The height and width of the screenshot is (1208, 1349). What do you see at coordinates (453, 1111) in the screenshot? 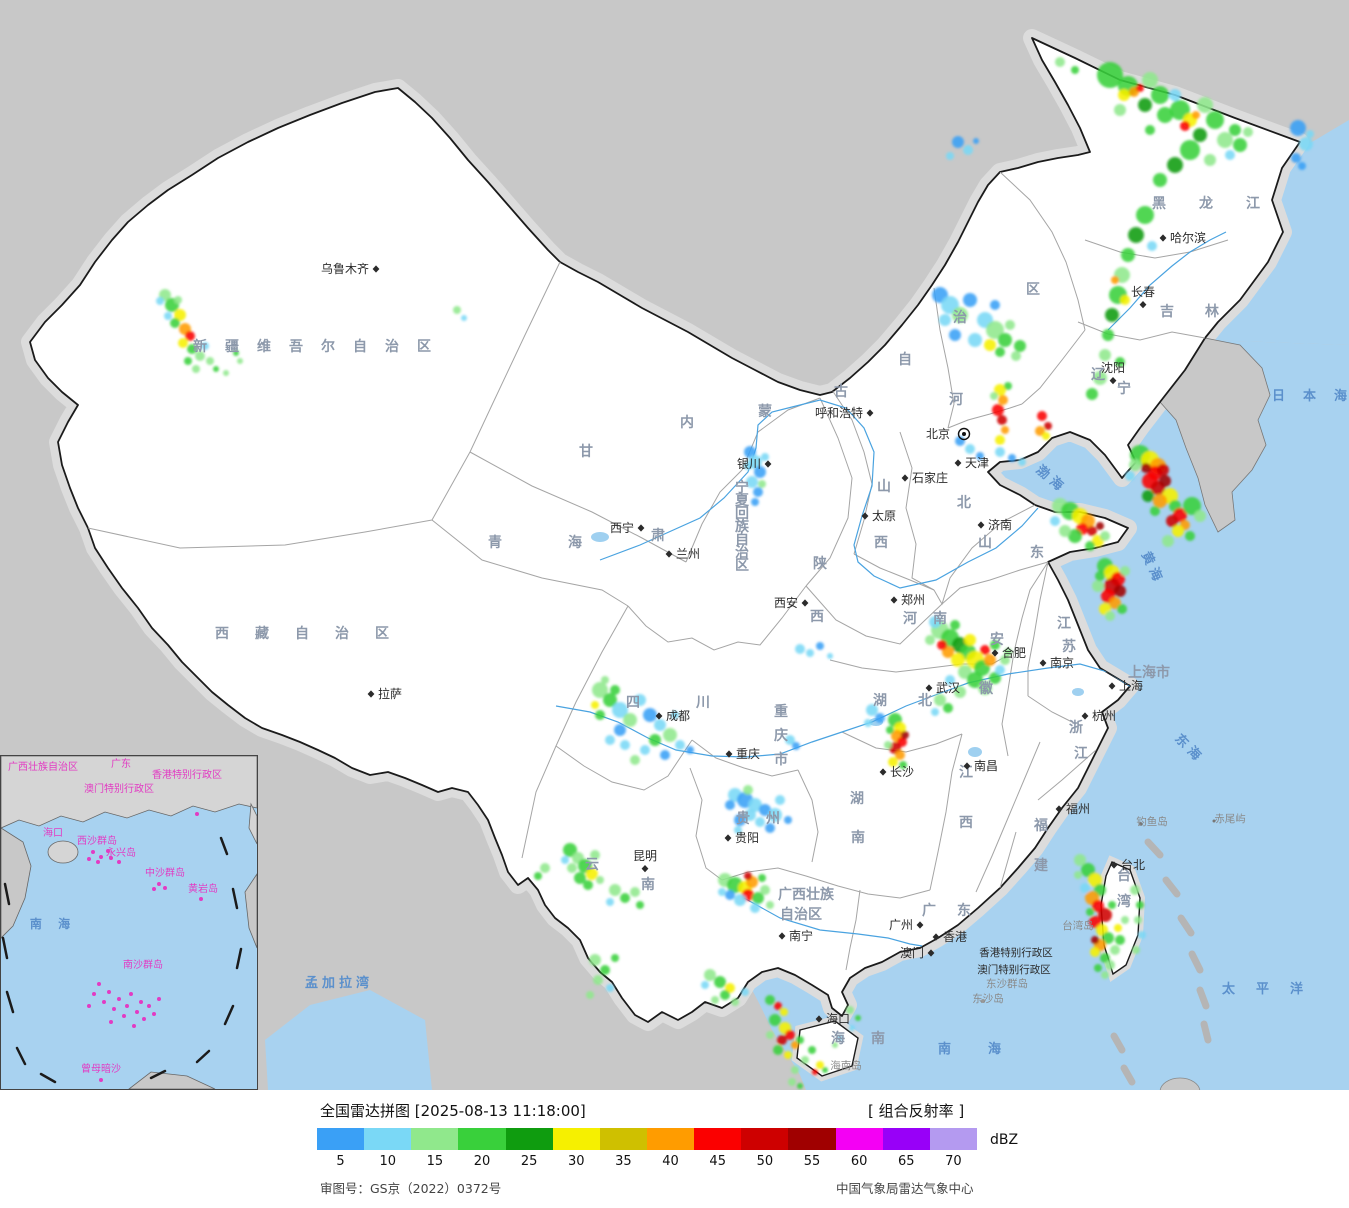
I see `map-title: 全国雷达拼图 [2025-08-13 11:18:00]` at bounding box center [453, 1111].